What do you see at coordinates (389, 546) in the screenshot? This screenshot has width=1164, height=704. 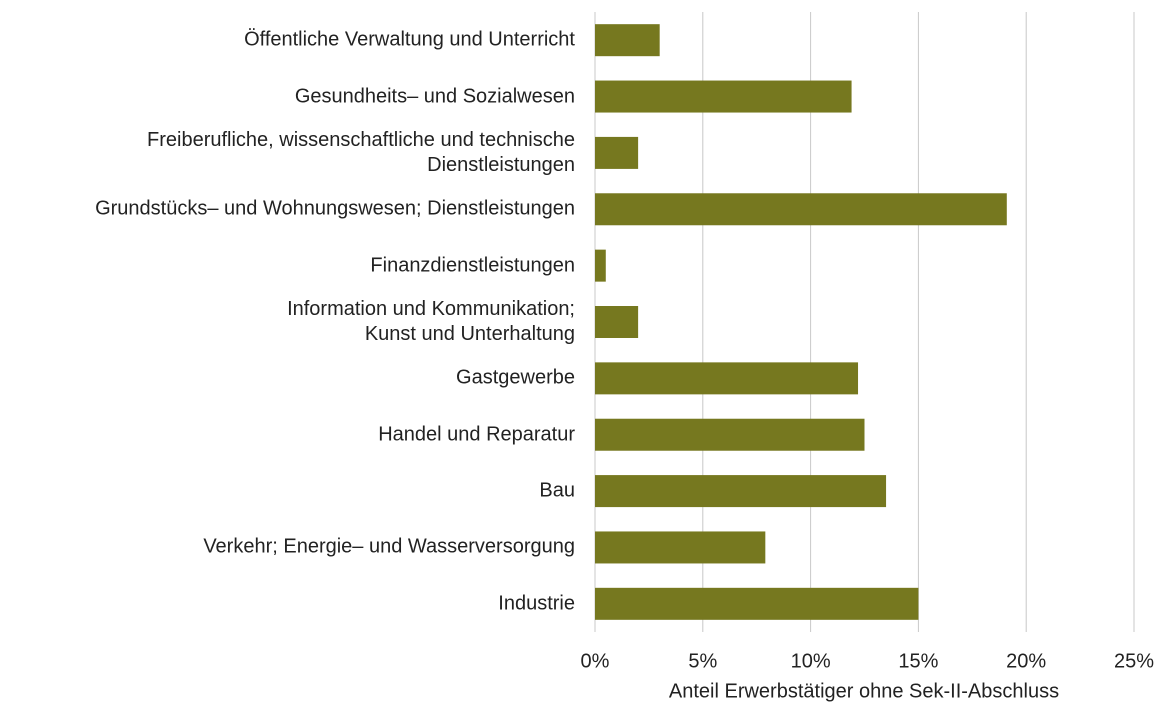 I see `y-tick-label: Verkehr; Energie– und Wasserversorgung` at bounding box center [389, 546].